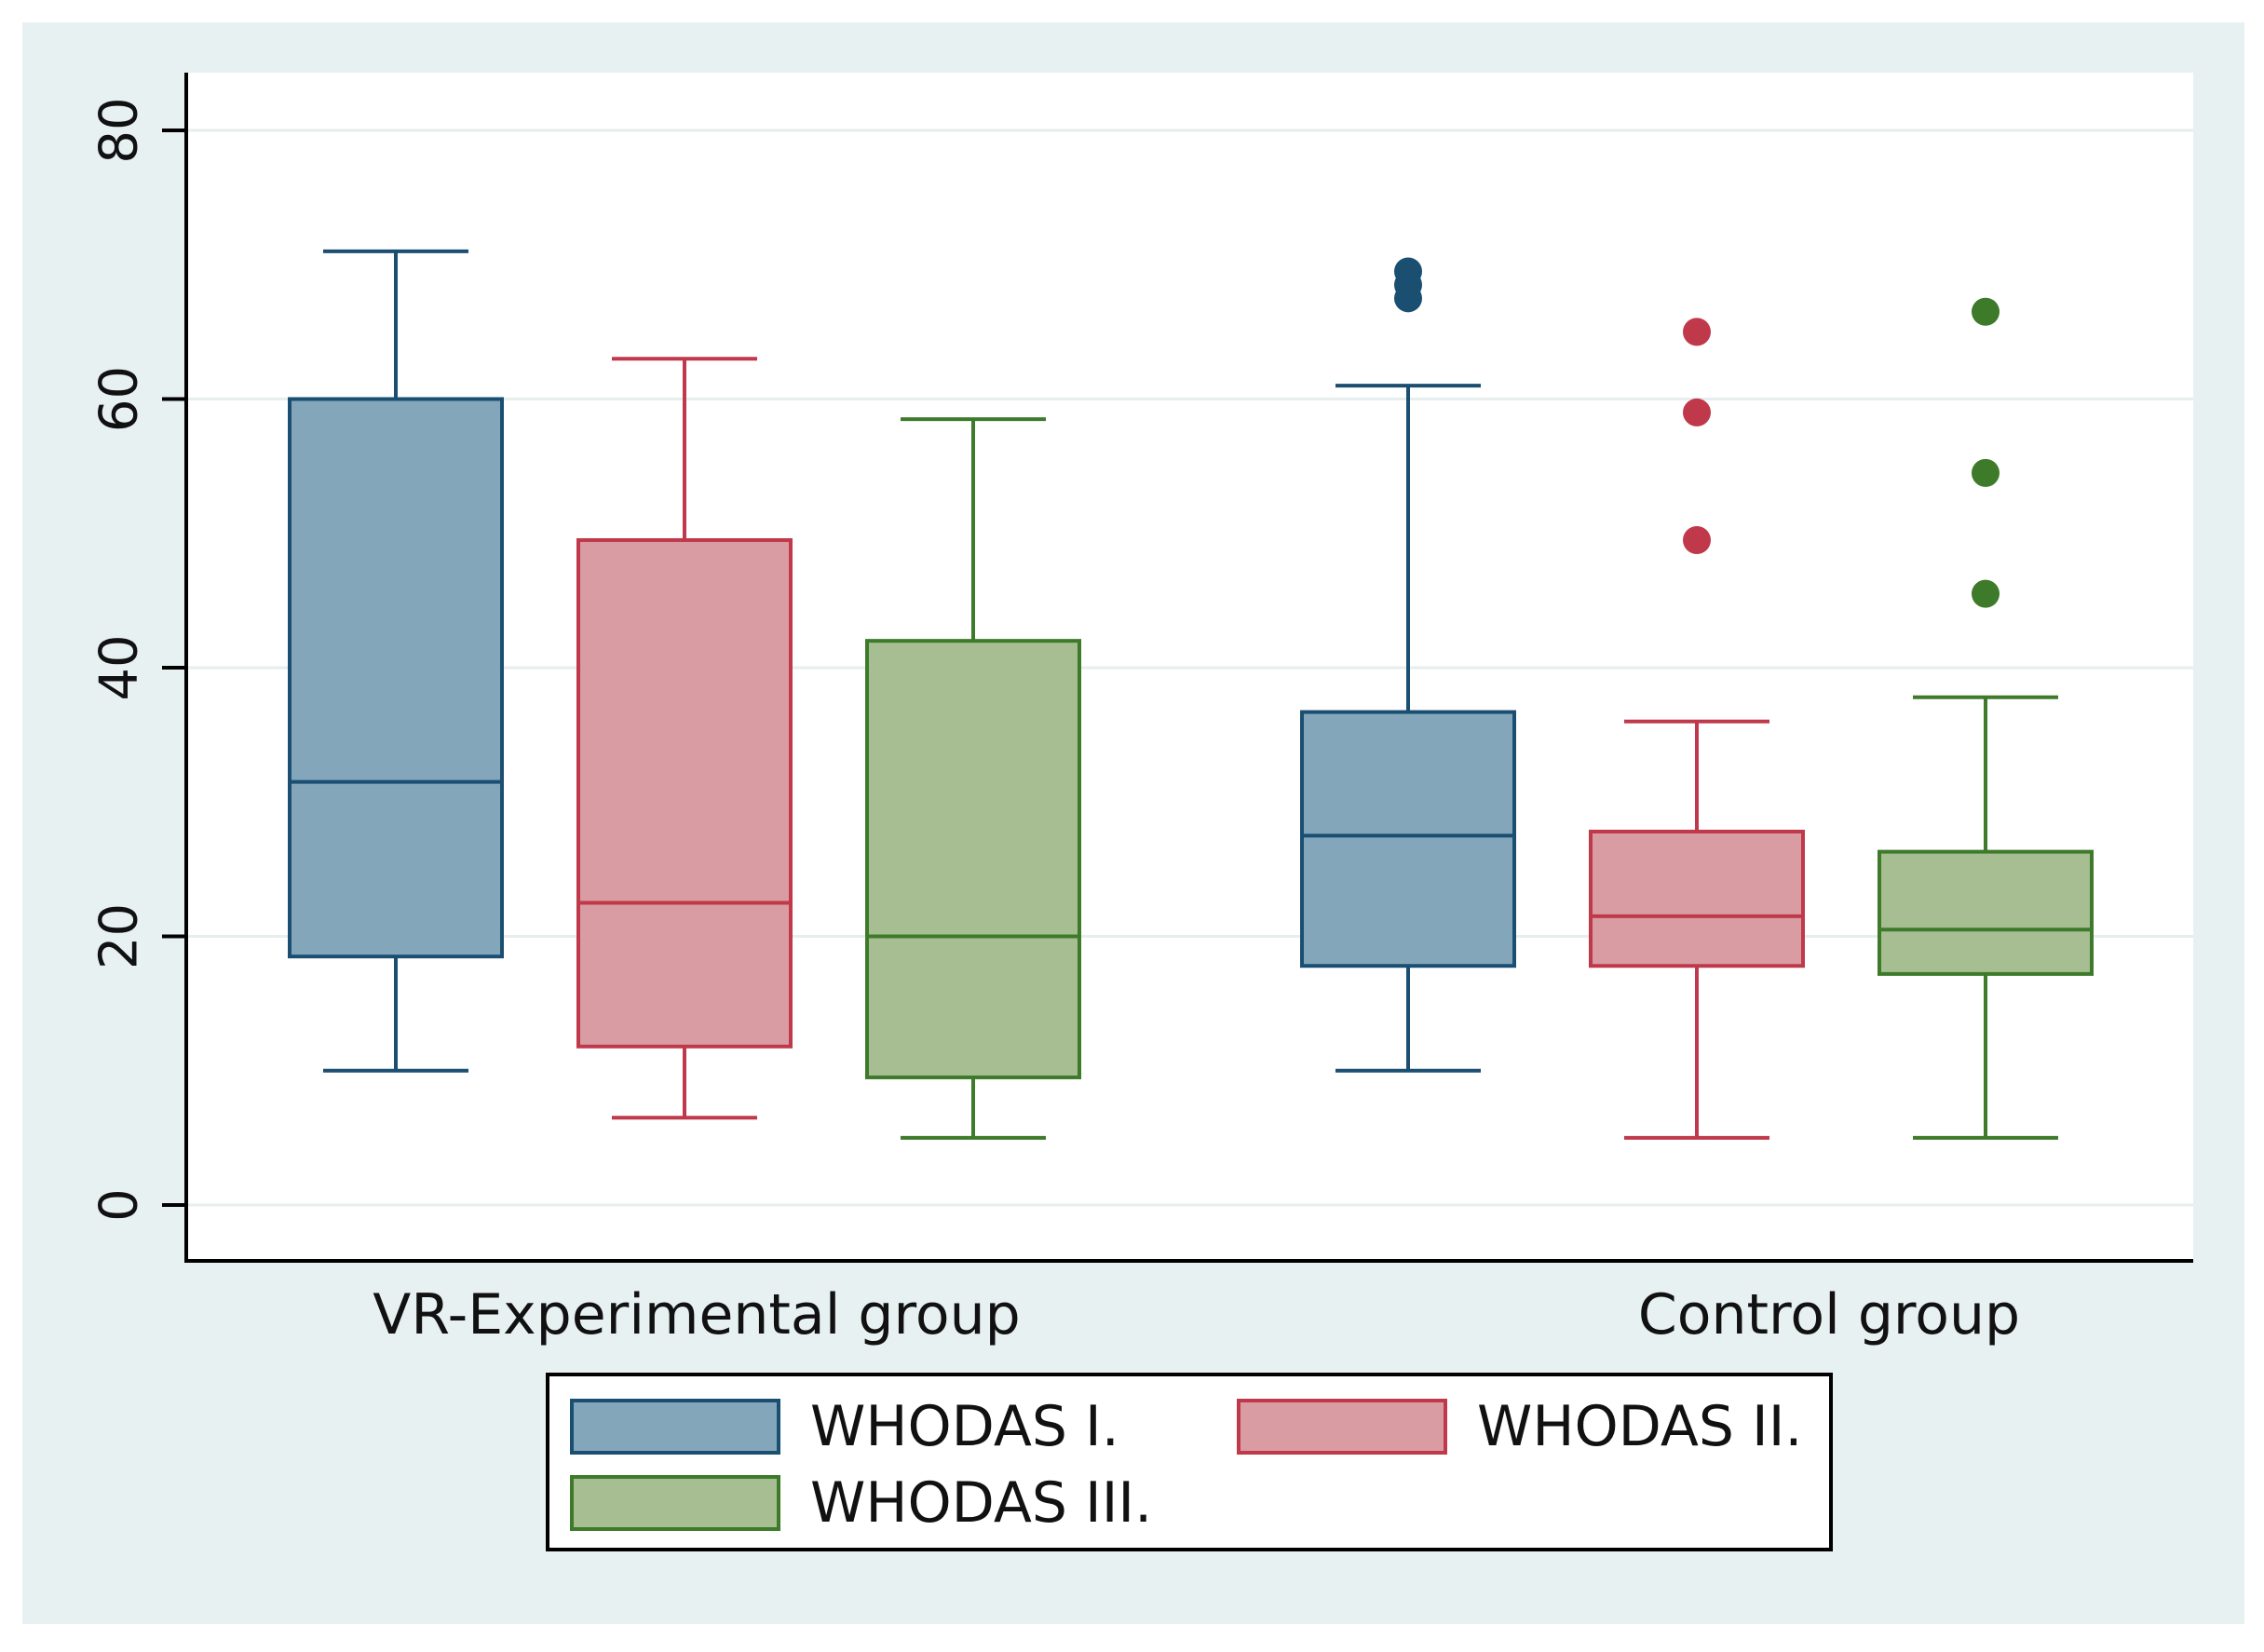 The width and height of the screenshot is (2264, 1652). Describe the element at coordinates (119, 936) in the screenshot. I see `y-tick-label-20: 20` at that location.